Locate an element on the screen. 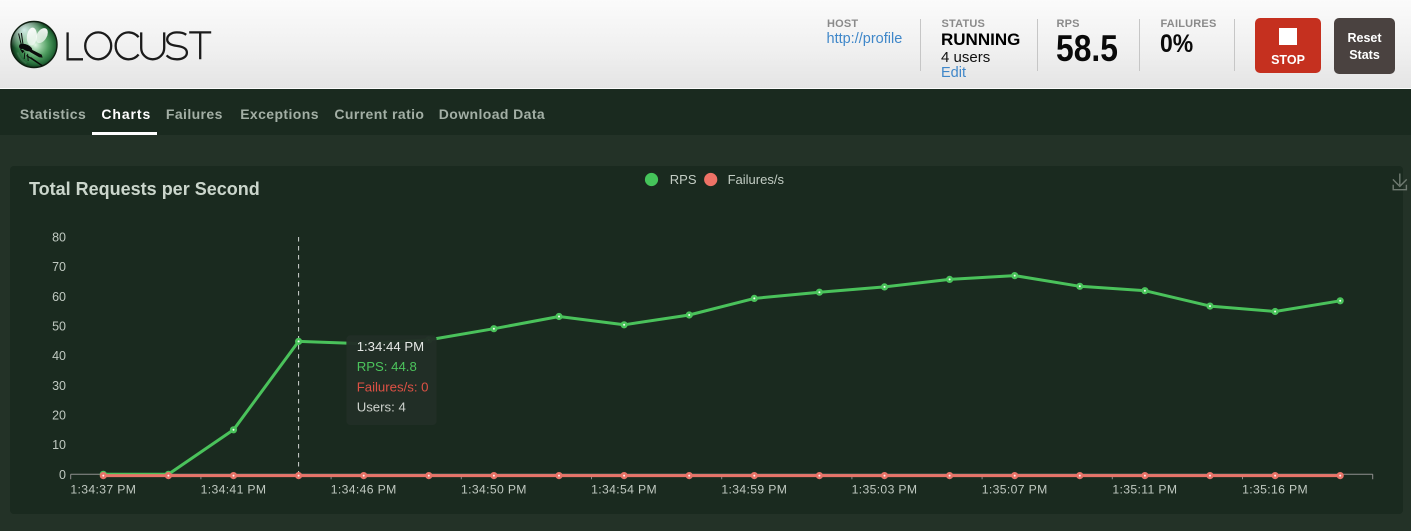 This screenshot has height=531, width=1411. svg-text: 0 is located at coordinates (62, 475).